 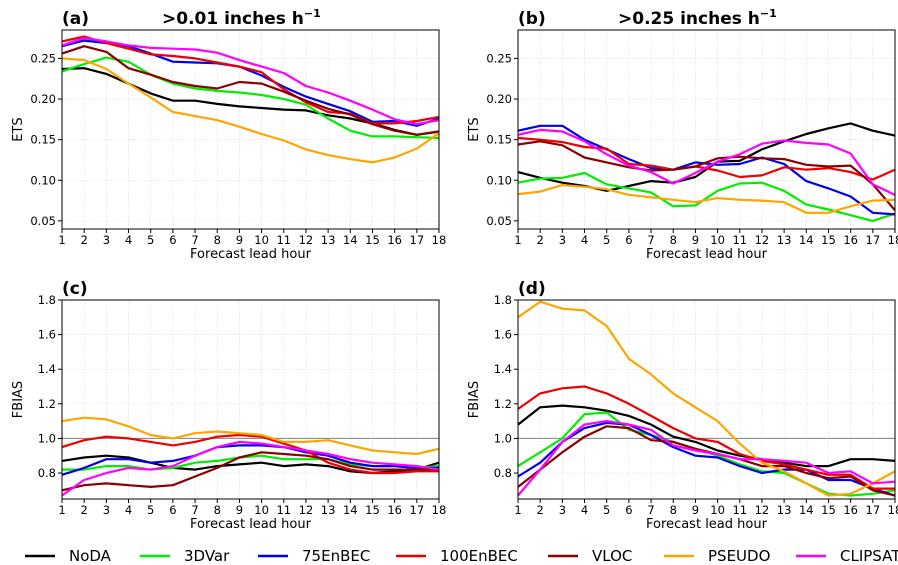 I want to click on x-tick-label: 8, so click(x=217, y=510).